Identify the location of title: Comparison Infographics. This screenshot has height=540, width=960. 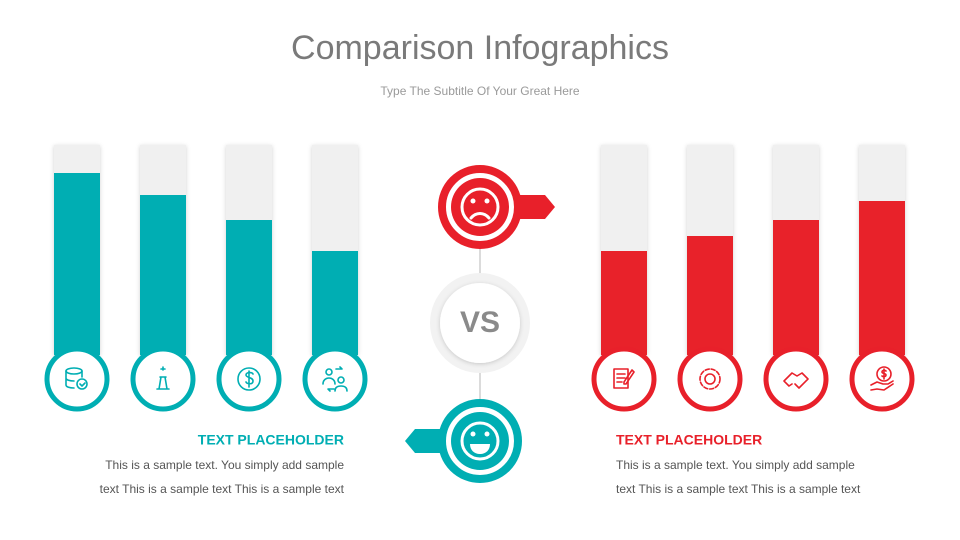
(480, 48).